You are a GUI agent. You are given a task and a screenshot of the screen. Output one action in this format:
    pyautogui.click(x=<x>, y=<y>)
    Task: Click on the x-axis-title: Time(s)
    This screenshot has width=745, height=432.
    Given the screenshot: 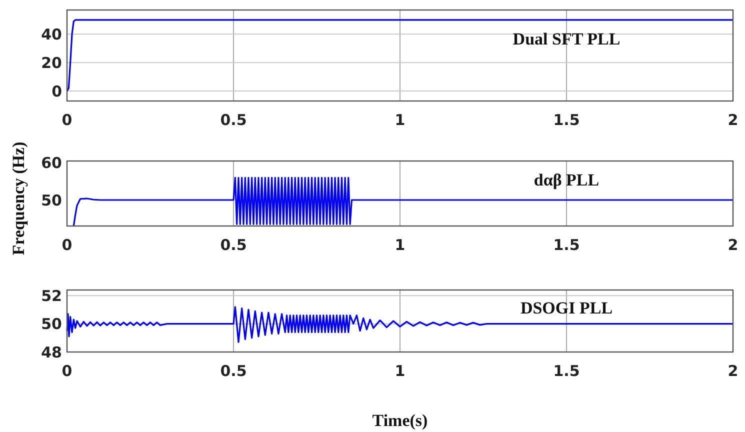 What is the action you would take?
    pyautogui.click(x=400, y=420)
    